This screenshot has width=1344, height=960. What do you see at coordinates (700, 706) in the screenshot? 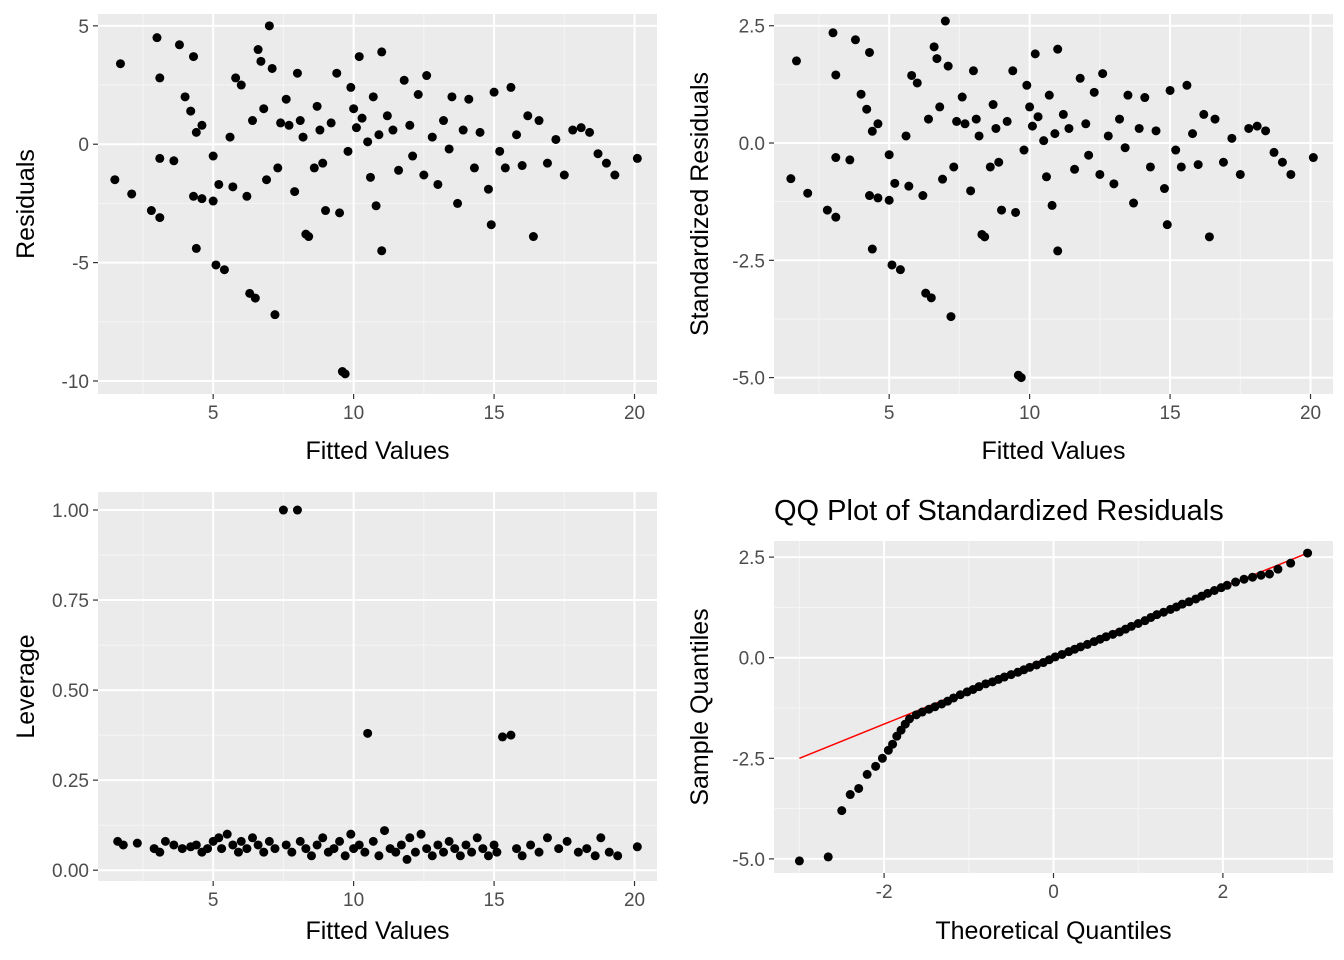
I see `y-axis-title: Sample Quantiles` at bounding box center [700, 706].